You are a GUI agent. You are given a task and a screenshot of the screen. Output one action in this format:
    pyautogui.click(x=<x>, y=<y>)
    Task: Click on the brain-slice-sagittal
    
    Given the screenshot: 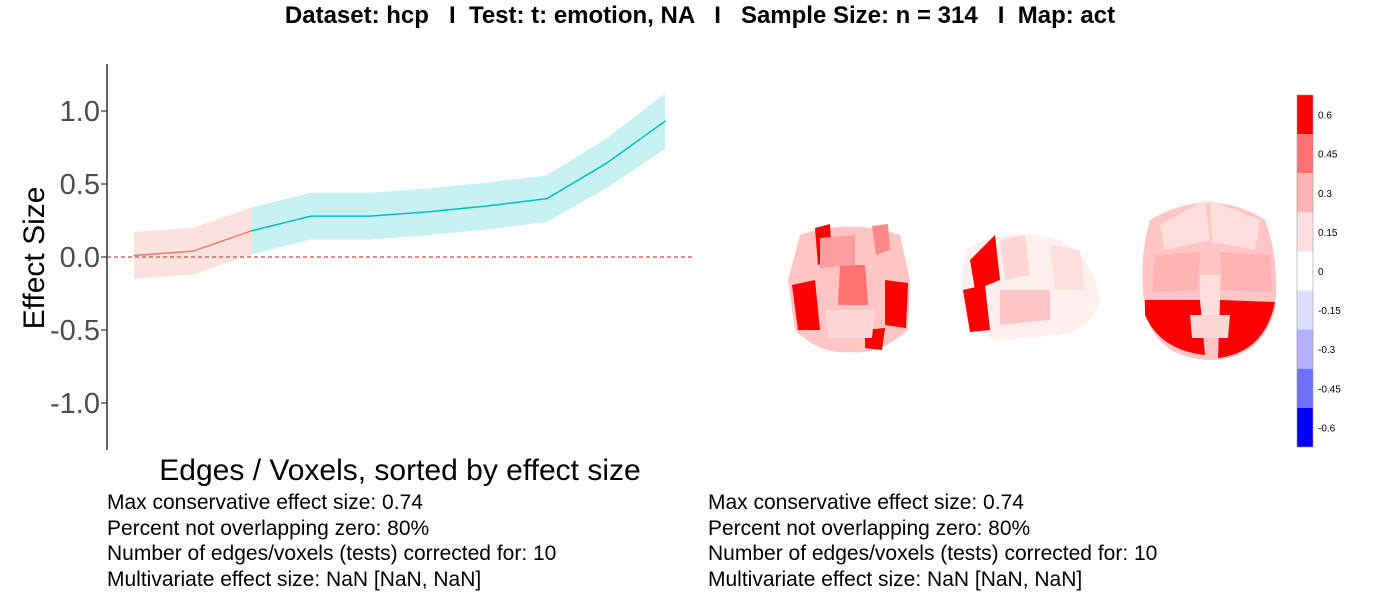 What is the action you would take?
    pyautogui.click(x=1030, y=287)
    